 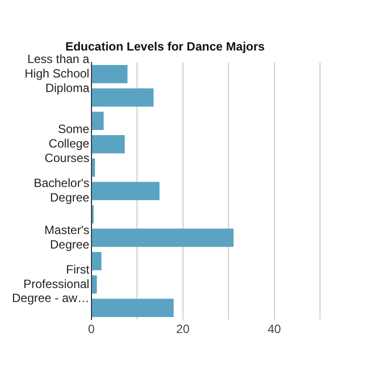 I want to click on x-tick-label: 40, so click(x=275, y=329).